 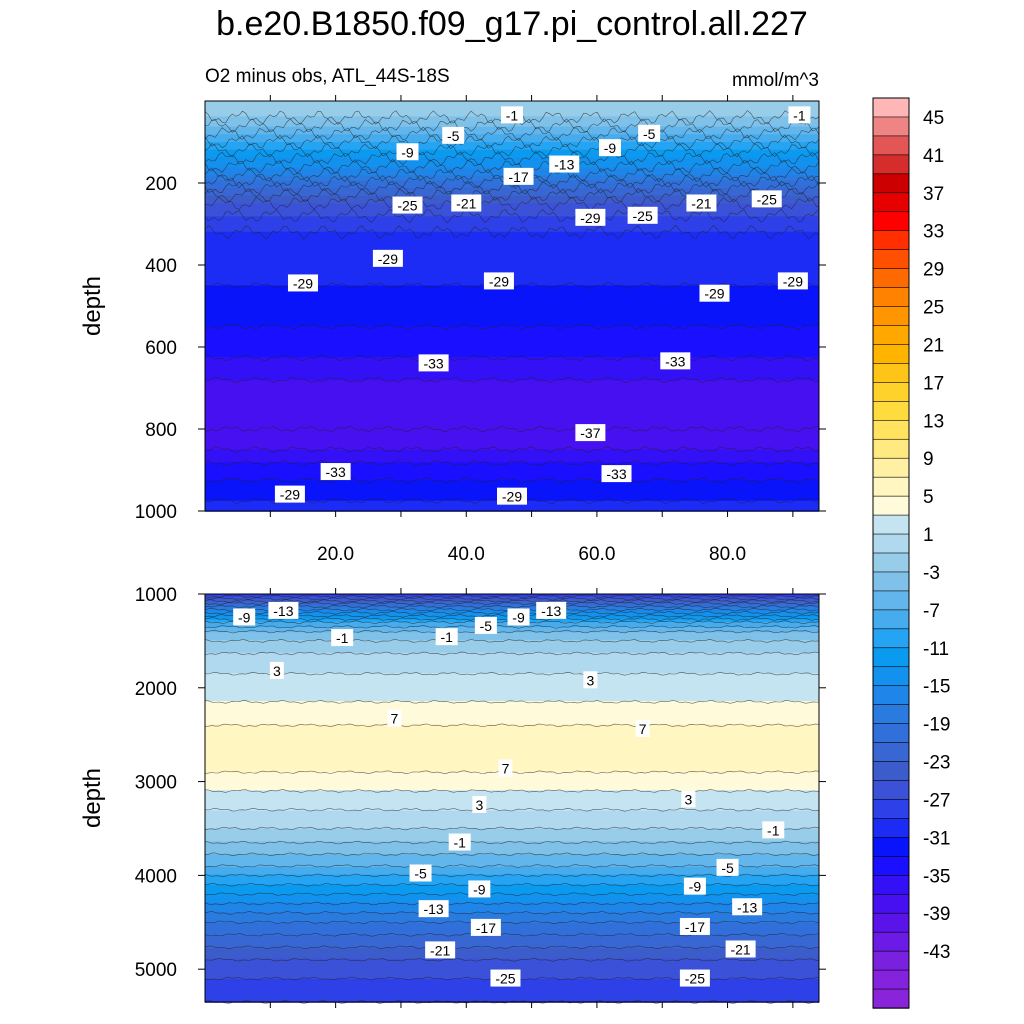 I want to click on contour-label: 7, so click(x=394, y=718).